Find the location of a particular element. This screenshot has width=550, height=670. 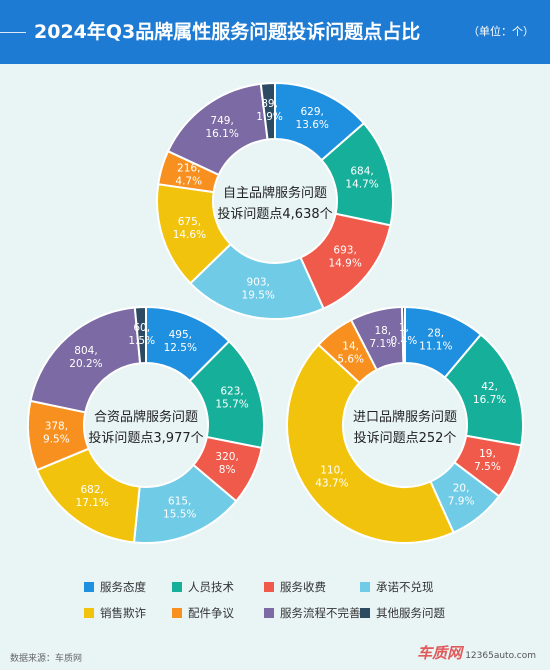

slice-label-domestic-unkept-promise: 903, 19.5% is located at coordinates (258, 288).